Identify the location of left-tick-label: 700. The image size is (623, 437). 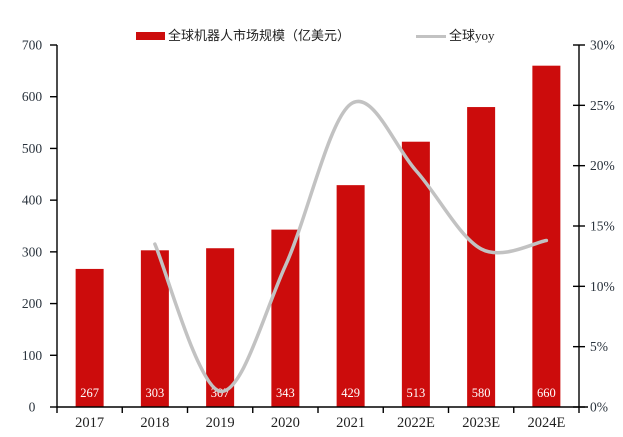
(32, 45).